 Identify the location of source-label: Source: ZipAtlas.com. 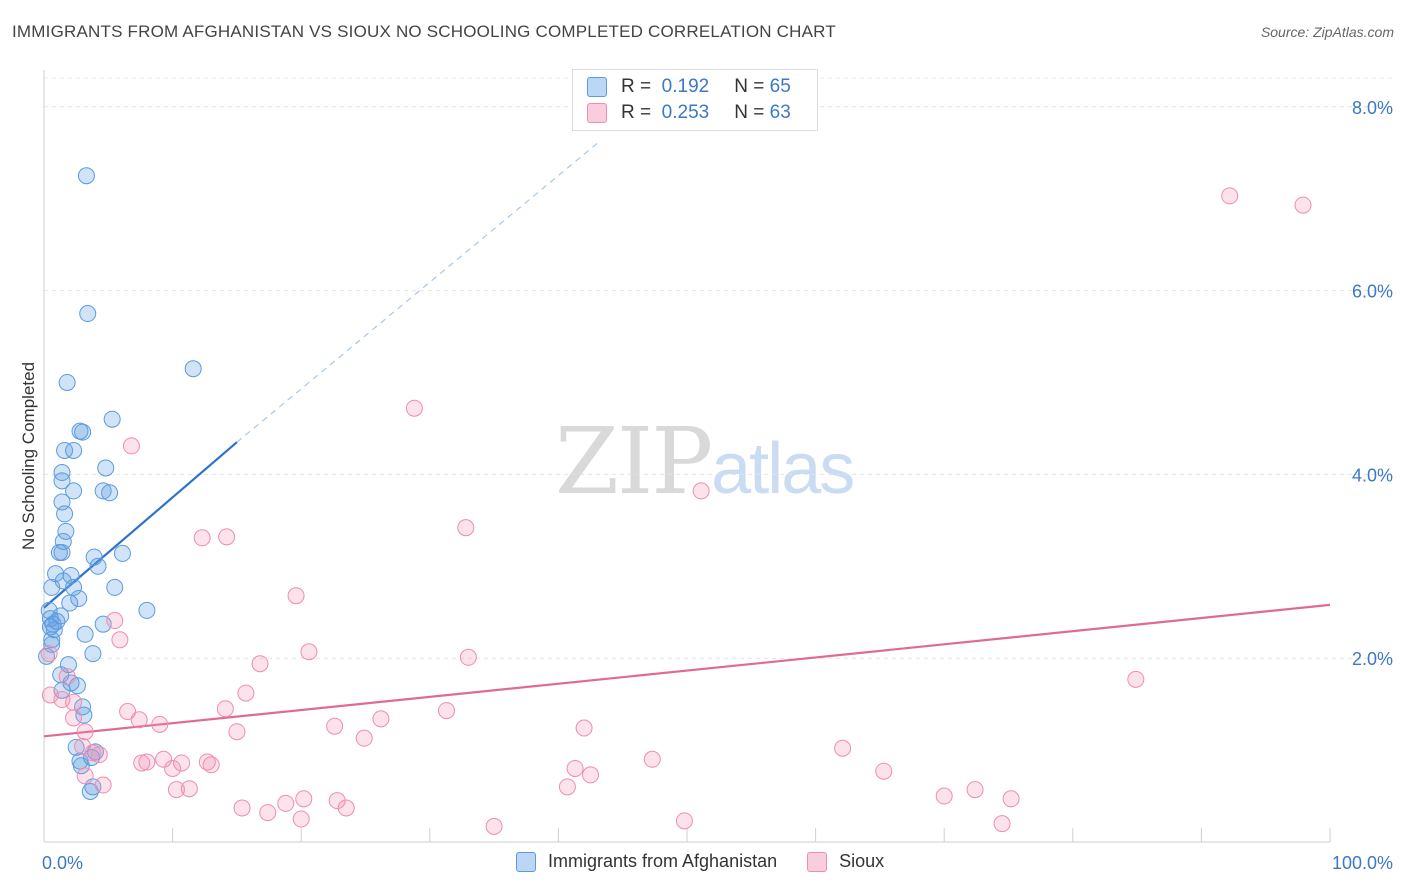
(1327, 32).